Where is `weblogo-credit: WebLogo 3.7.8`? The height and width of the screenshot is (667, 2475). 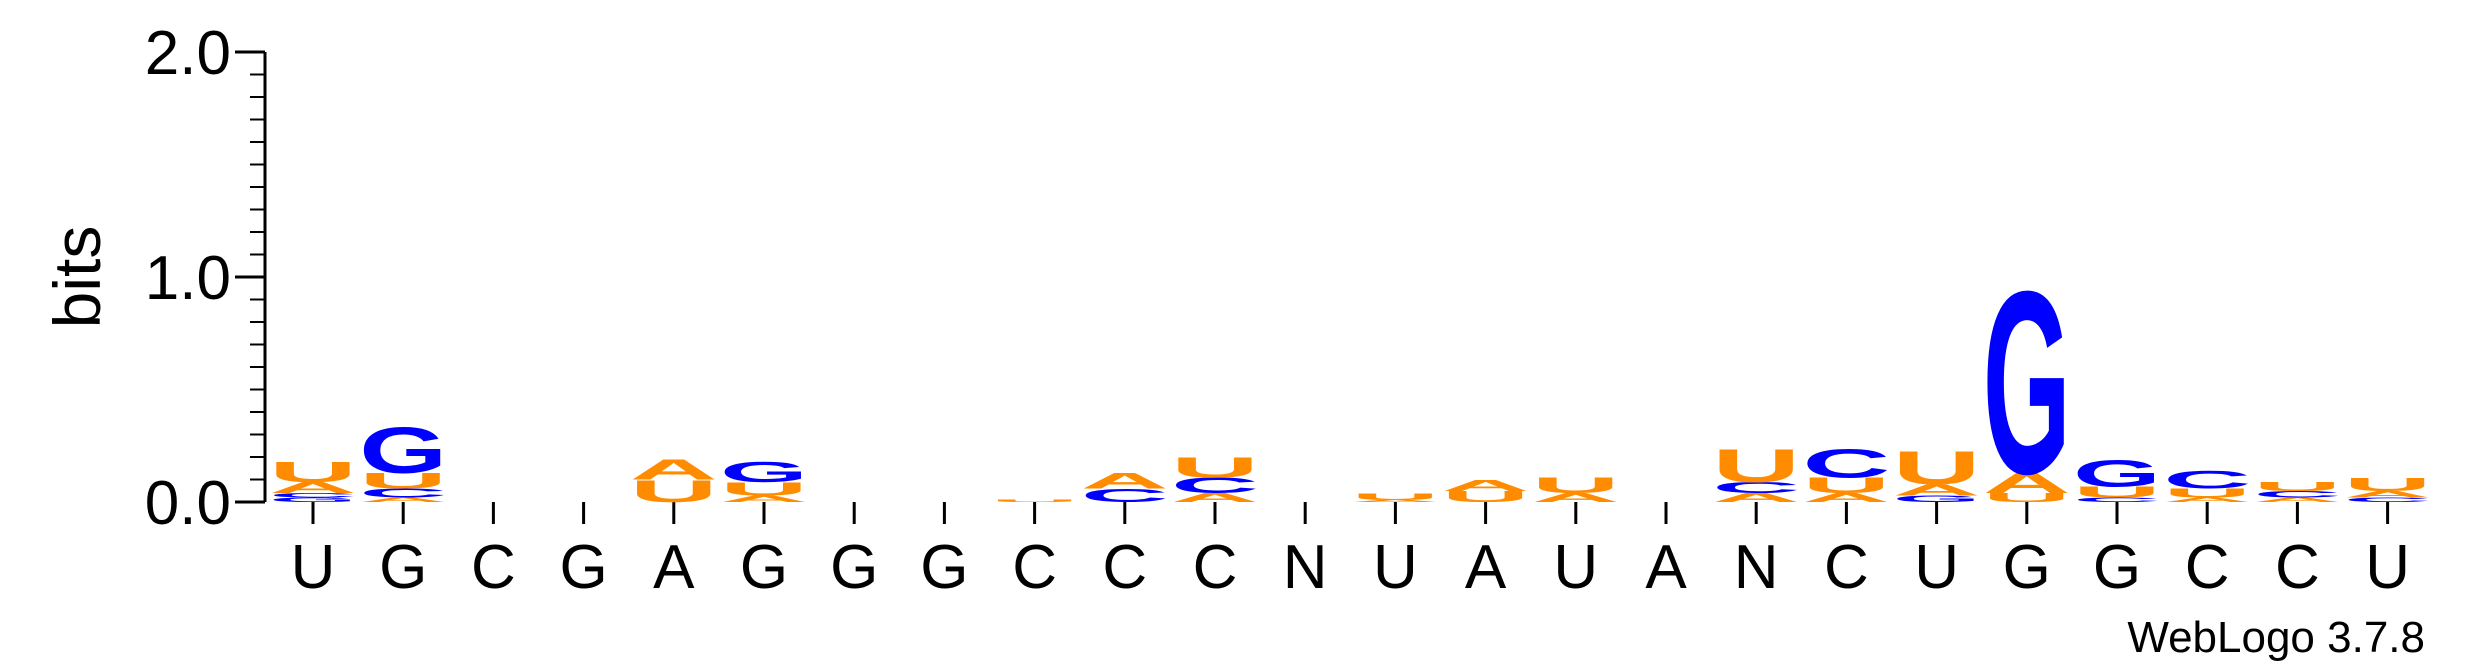 weblogo-credit: WebLogo 3.7.8 is located at coordinates (2276, 637).